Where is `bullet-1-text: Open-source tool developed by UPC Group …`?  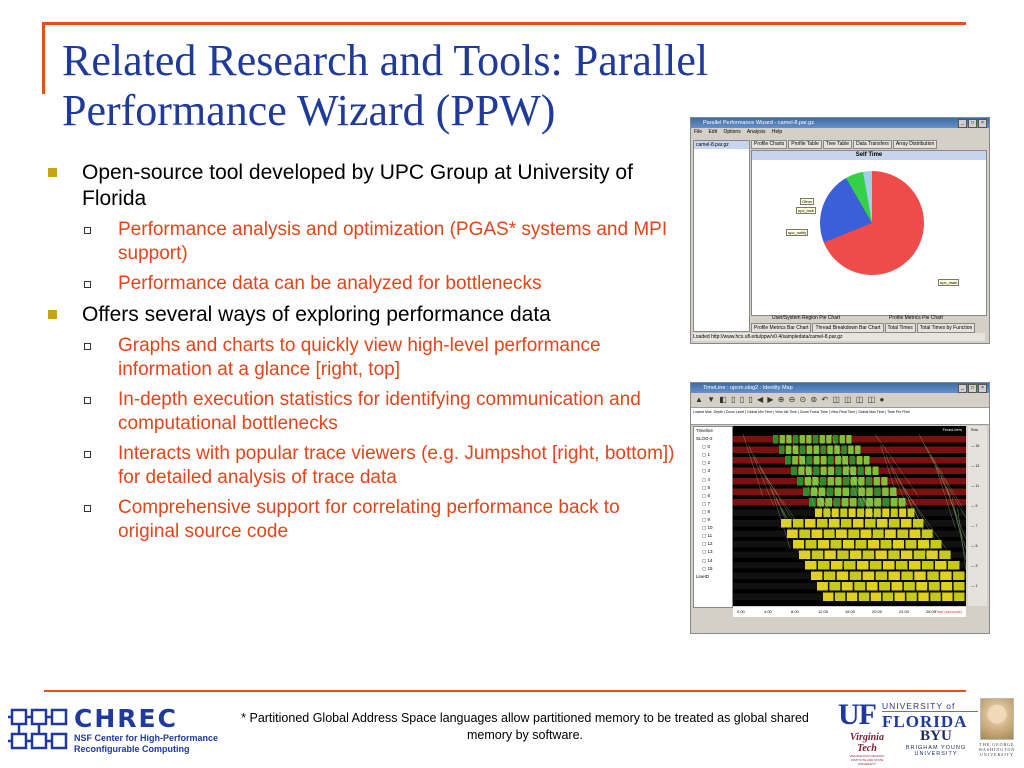 bullet-1-text: Open-source tool developed by UPC Group … is located at coordinates (357, 185).